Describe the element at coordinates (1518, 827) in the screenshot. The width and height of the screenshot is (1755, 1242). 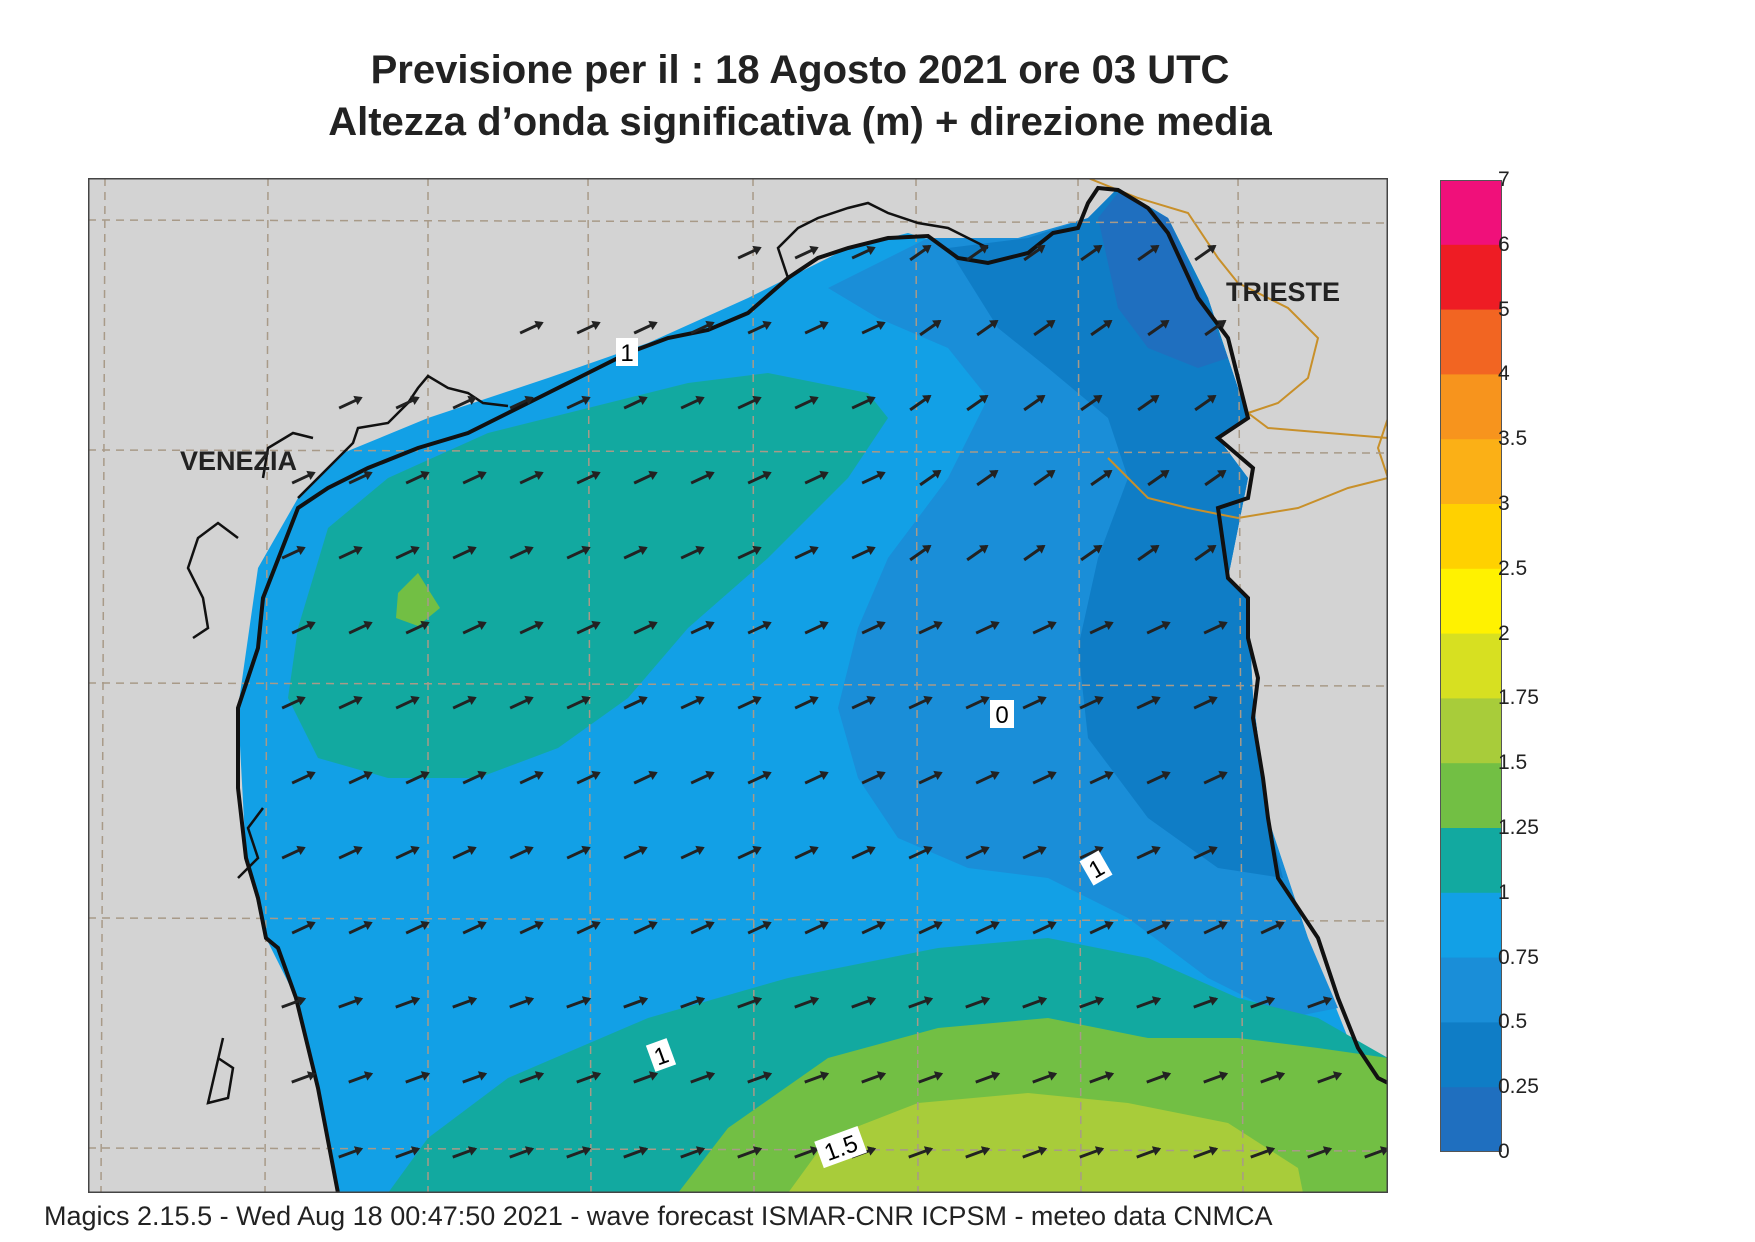
I see `colorbar-tick-label: 1.25` at that location.